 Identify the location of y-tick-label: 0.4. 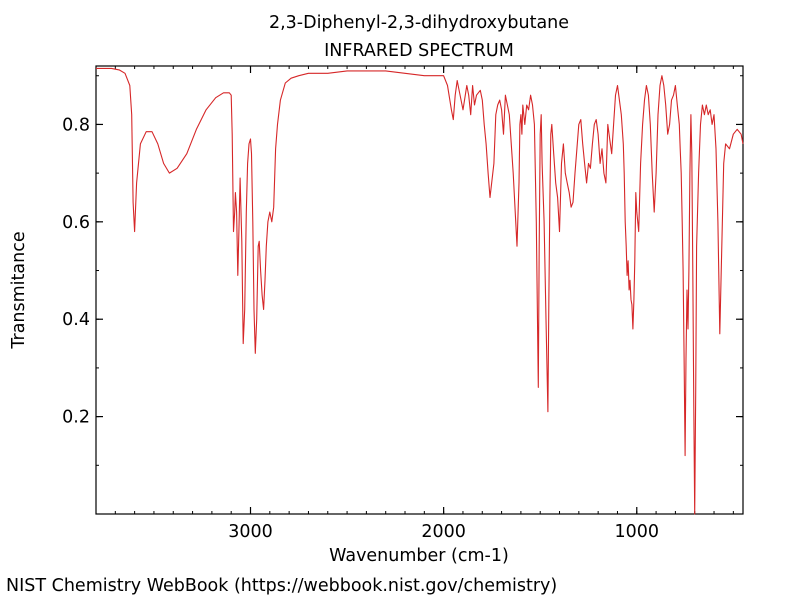
(76, 320).